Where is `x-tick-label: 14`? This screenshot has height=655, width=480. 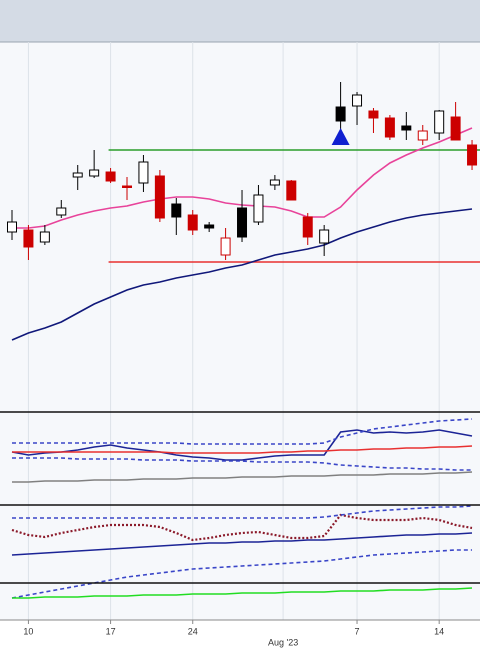 x-tick-label: 14 is located at coordinates (439, 631).